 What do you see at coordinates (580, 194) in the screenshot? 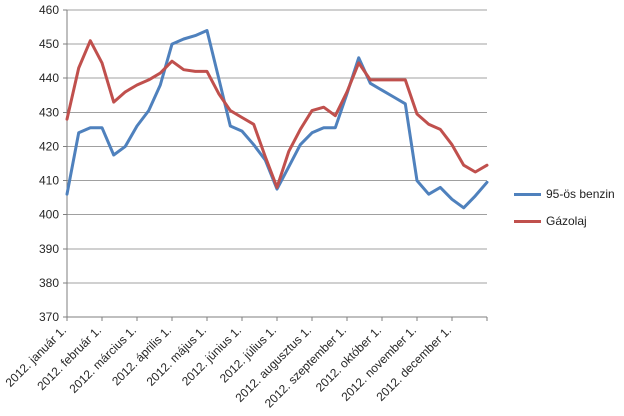
I see `benzin-legend-label: 95-ös benzin` at bounding box center [580, 194].